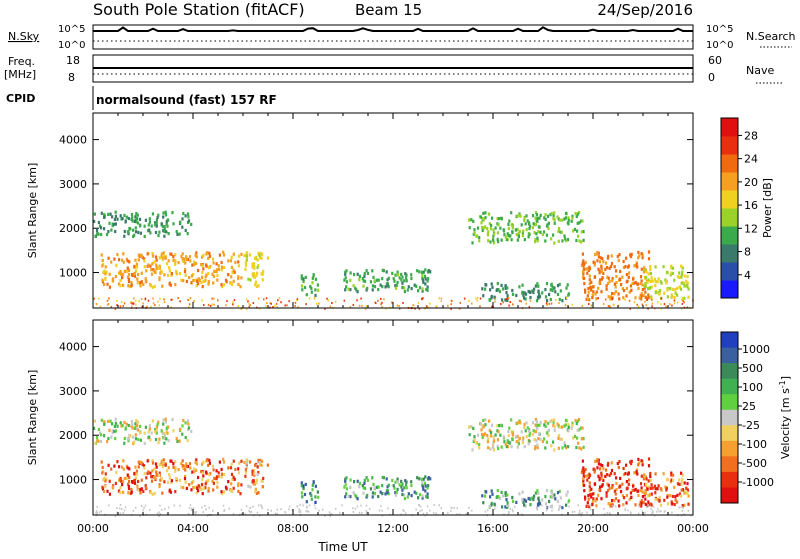 This screenshot has width=800, height=559. Describe the element at coordinates (719, 45) in the screenshot. I see `nsearch-tick-bottom: 10^0` at that location.